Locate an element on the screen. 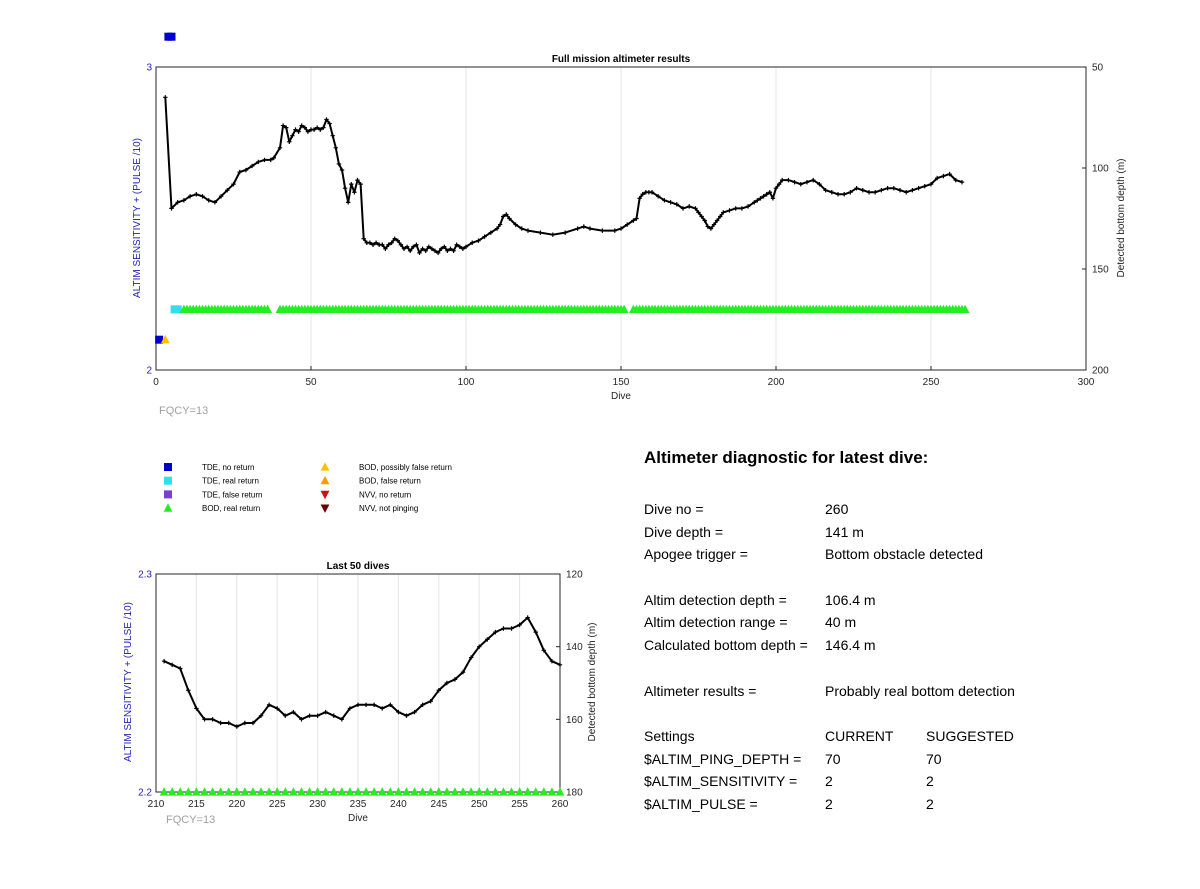  y-right-tick-label: 200 is located at coordinates (1100, 371).